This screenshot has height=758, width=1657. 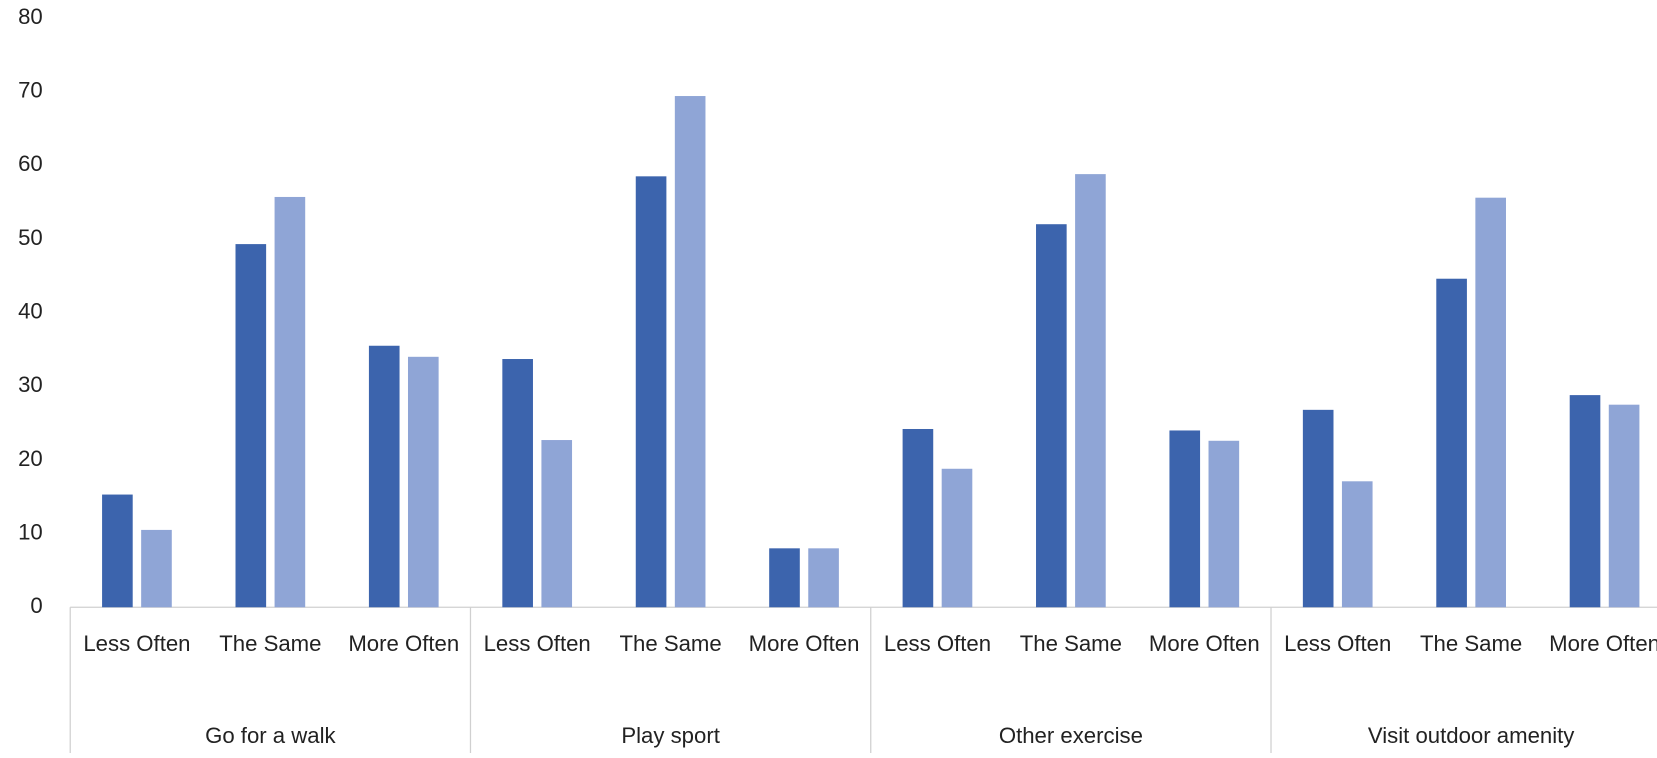 What do you see at coordinates (30, 384) in the screenshot?
I see `y-tick-label: 30` at bounding box center [30, 384].